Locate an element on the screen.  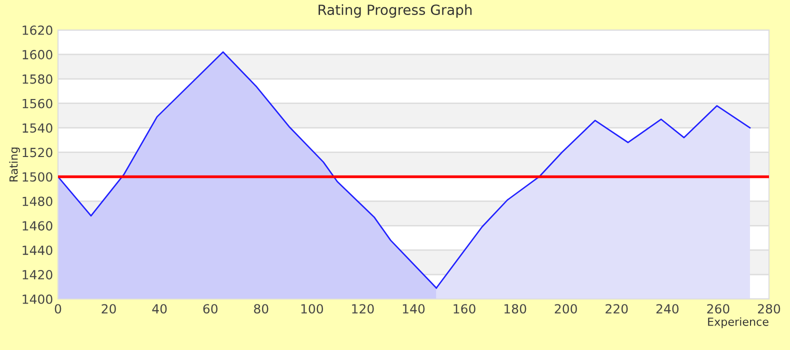
x-tick-label: 0 is located at coordinates (58, 309).